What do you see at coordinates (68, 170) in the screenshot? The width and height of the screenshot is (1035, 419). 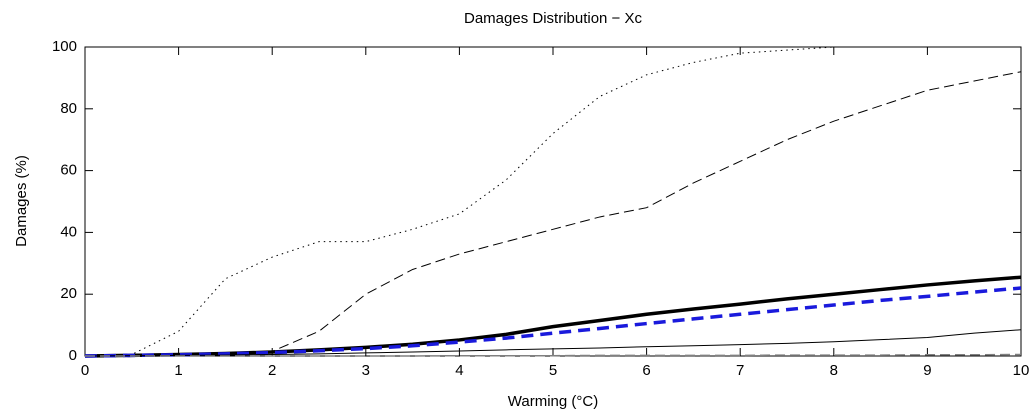 I see `y-tick-label: 60` at bounding box center [68, 170].